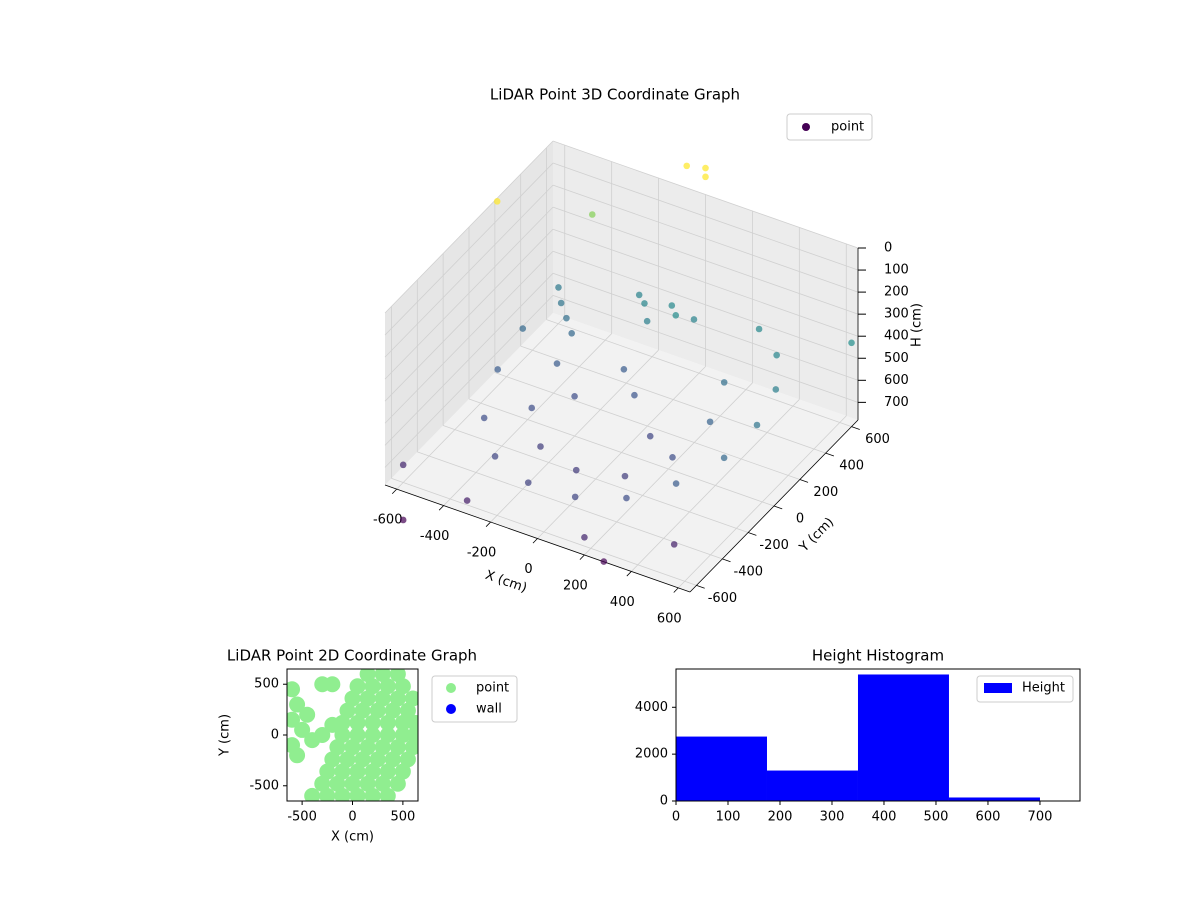  I want to click on y-tick-label: 500, so click(266, 684).